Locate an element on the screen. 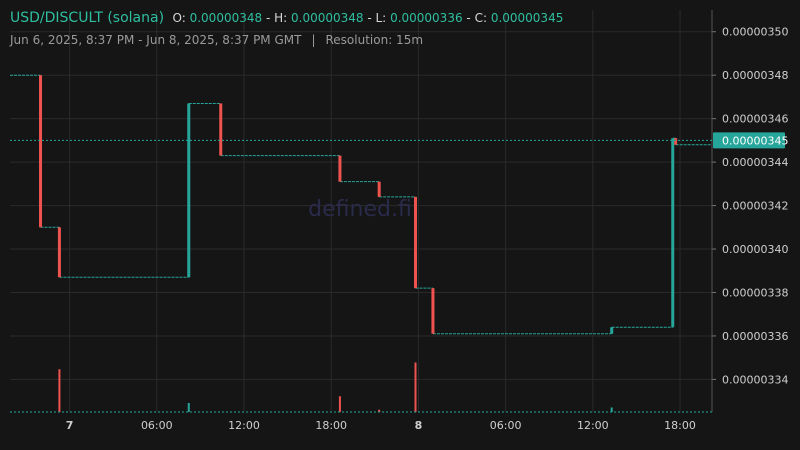  close-value: 0.00000345 is located at coordinates (527, 18).